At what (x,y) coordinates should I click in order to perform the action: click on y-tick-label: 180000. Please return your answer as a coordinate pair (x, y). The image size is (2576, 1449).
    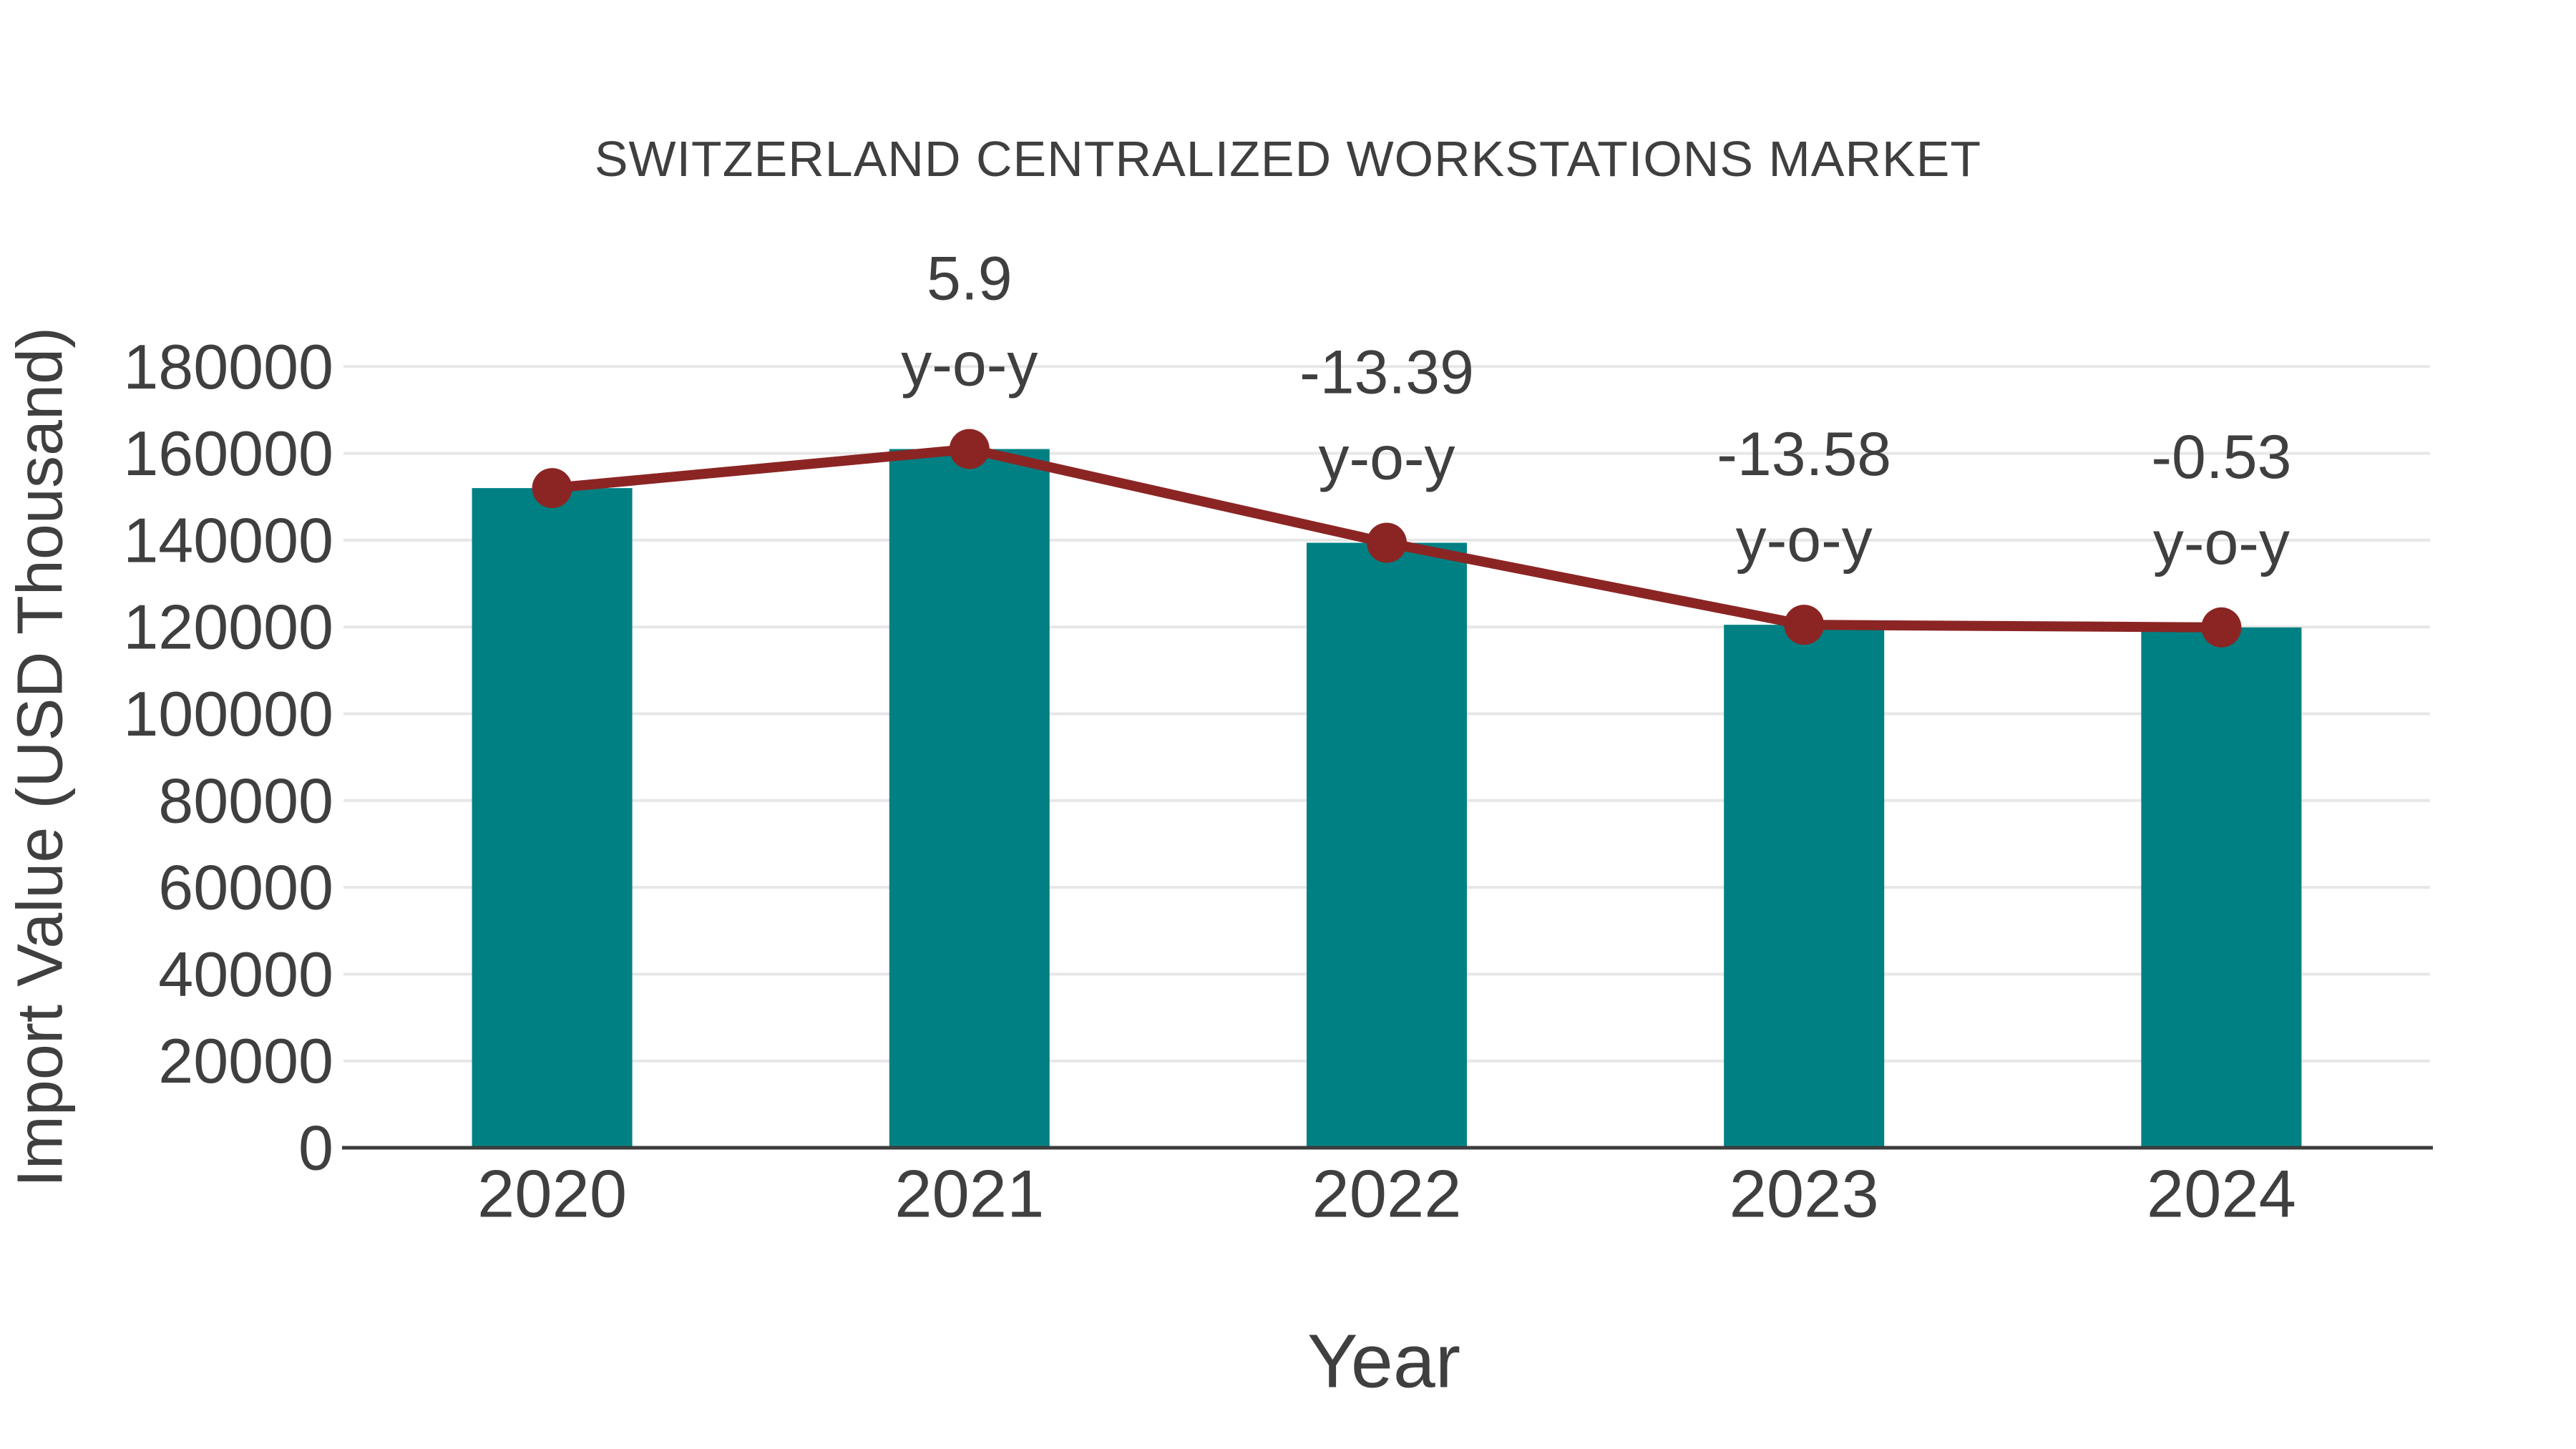
    Looking at the image, I should click on (228, 366).